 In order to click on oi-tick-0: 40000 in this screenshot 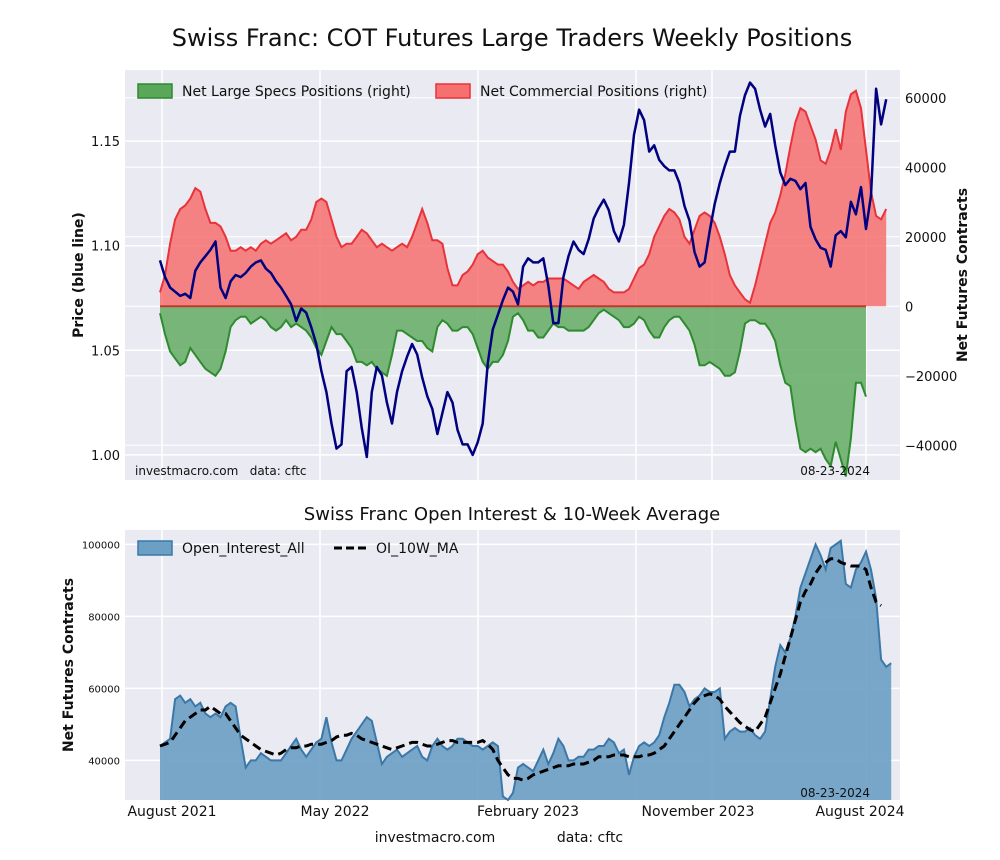, I will do `click(104, 761)`.